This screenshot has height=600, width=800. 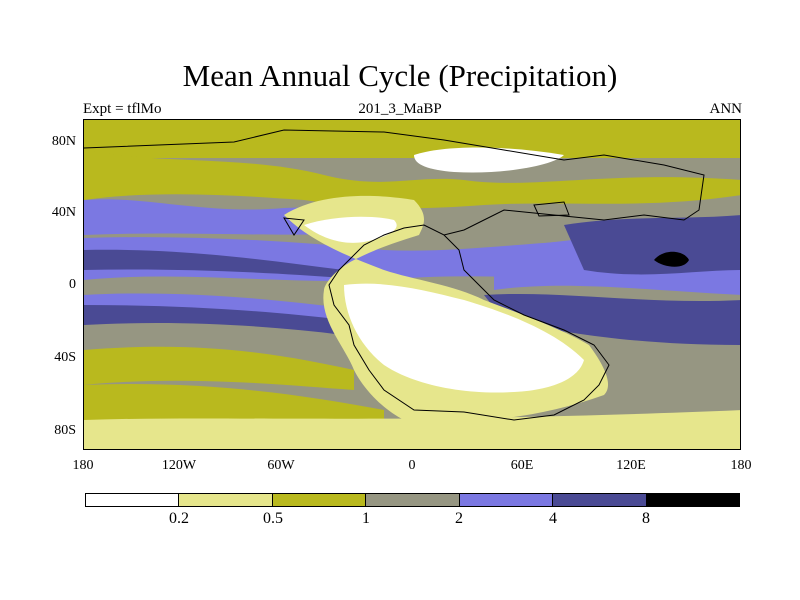 What do you see at coordinates (179, 465) in the screenshot?
I see `x-tick-label: 120W` at bounding box center [179, 465].